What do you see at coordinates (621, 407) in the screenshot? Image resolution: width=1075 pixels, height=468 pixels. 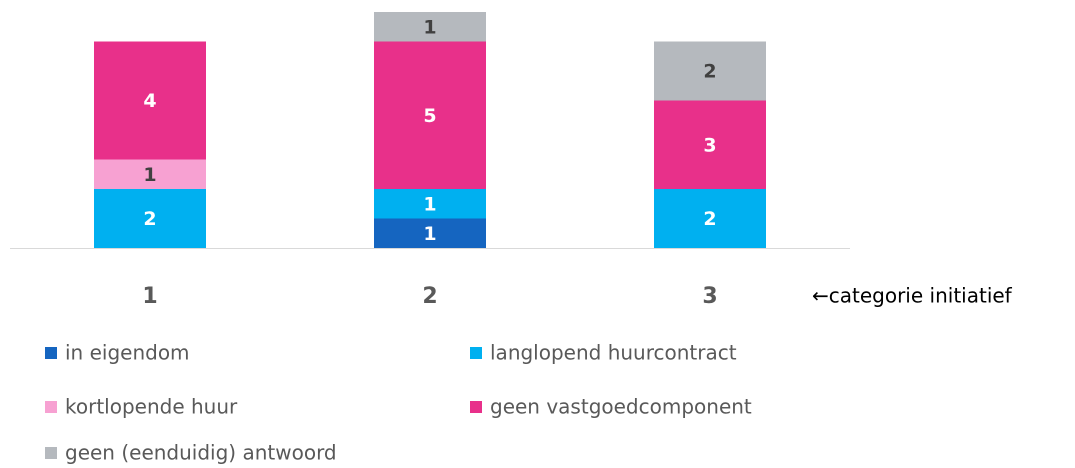 I see `legend-label: geen vastgoedcomponent` at bounding box center [621, 407].